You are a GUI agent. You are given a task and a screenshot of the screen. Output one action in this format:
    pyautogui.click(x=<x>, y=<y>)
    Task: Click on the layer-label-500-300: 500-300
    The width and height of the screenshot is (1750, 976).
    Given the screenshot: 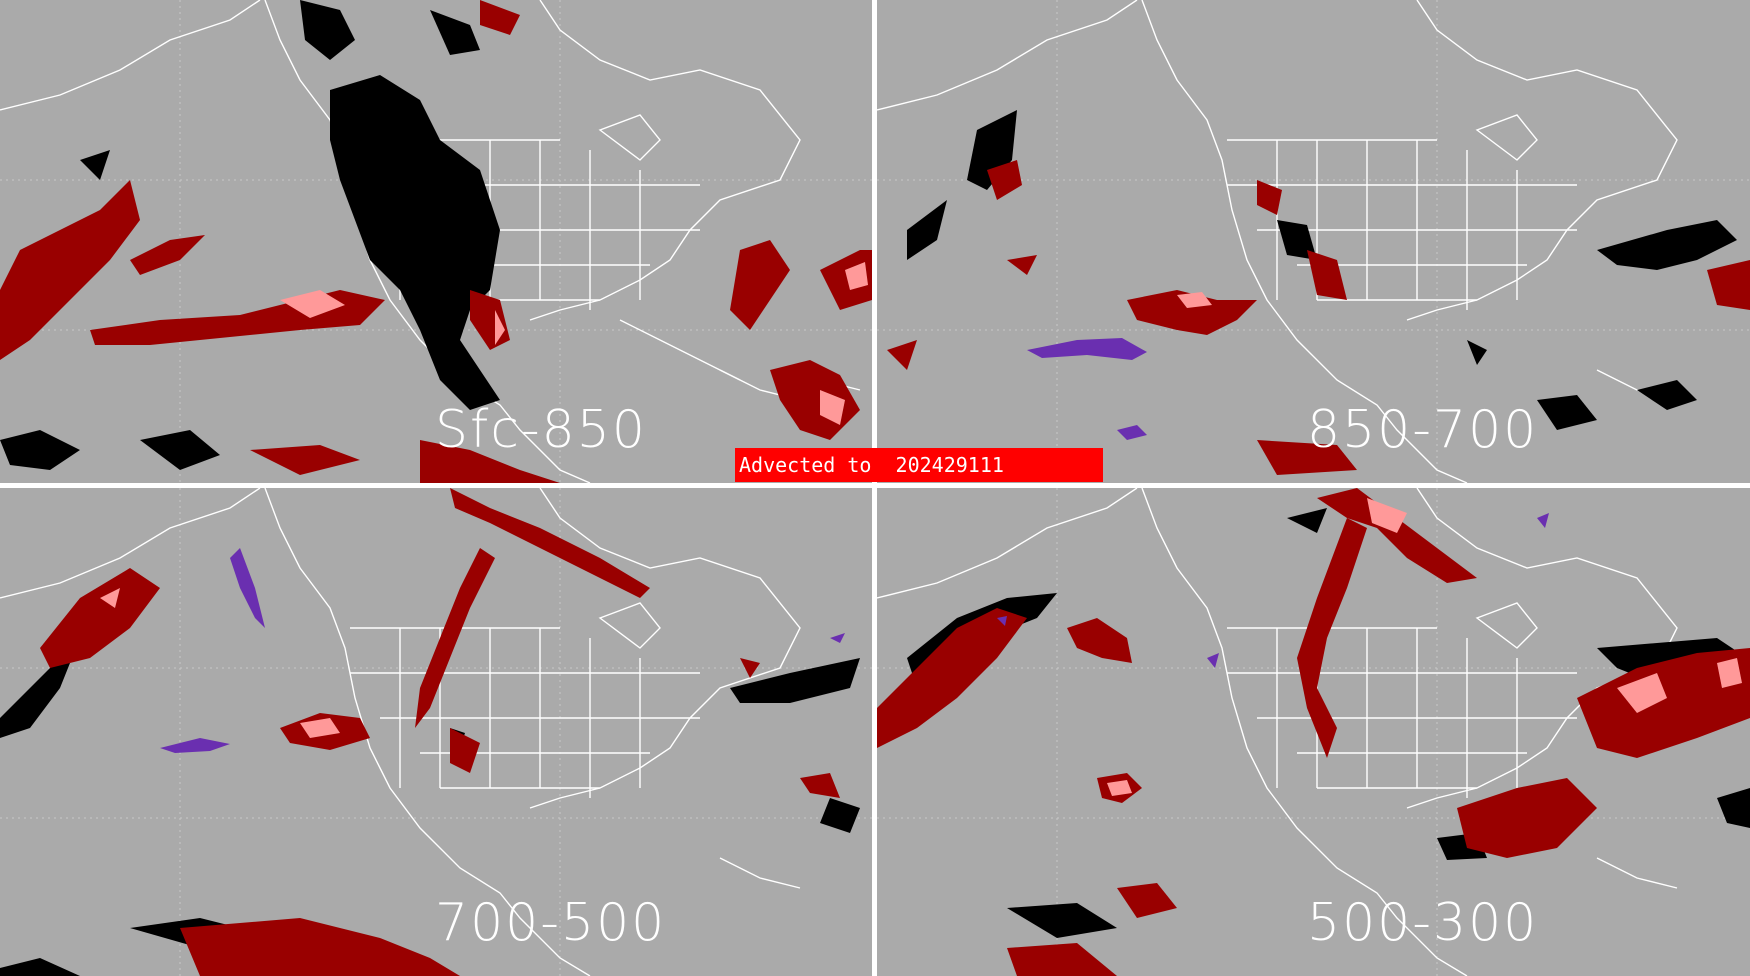 What is the action you would take?
    pyautogui.click(x=1423, y=923)
    